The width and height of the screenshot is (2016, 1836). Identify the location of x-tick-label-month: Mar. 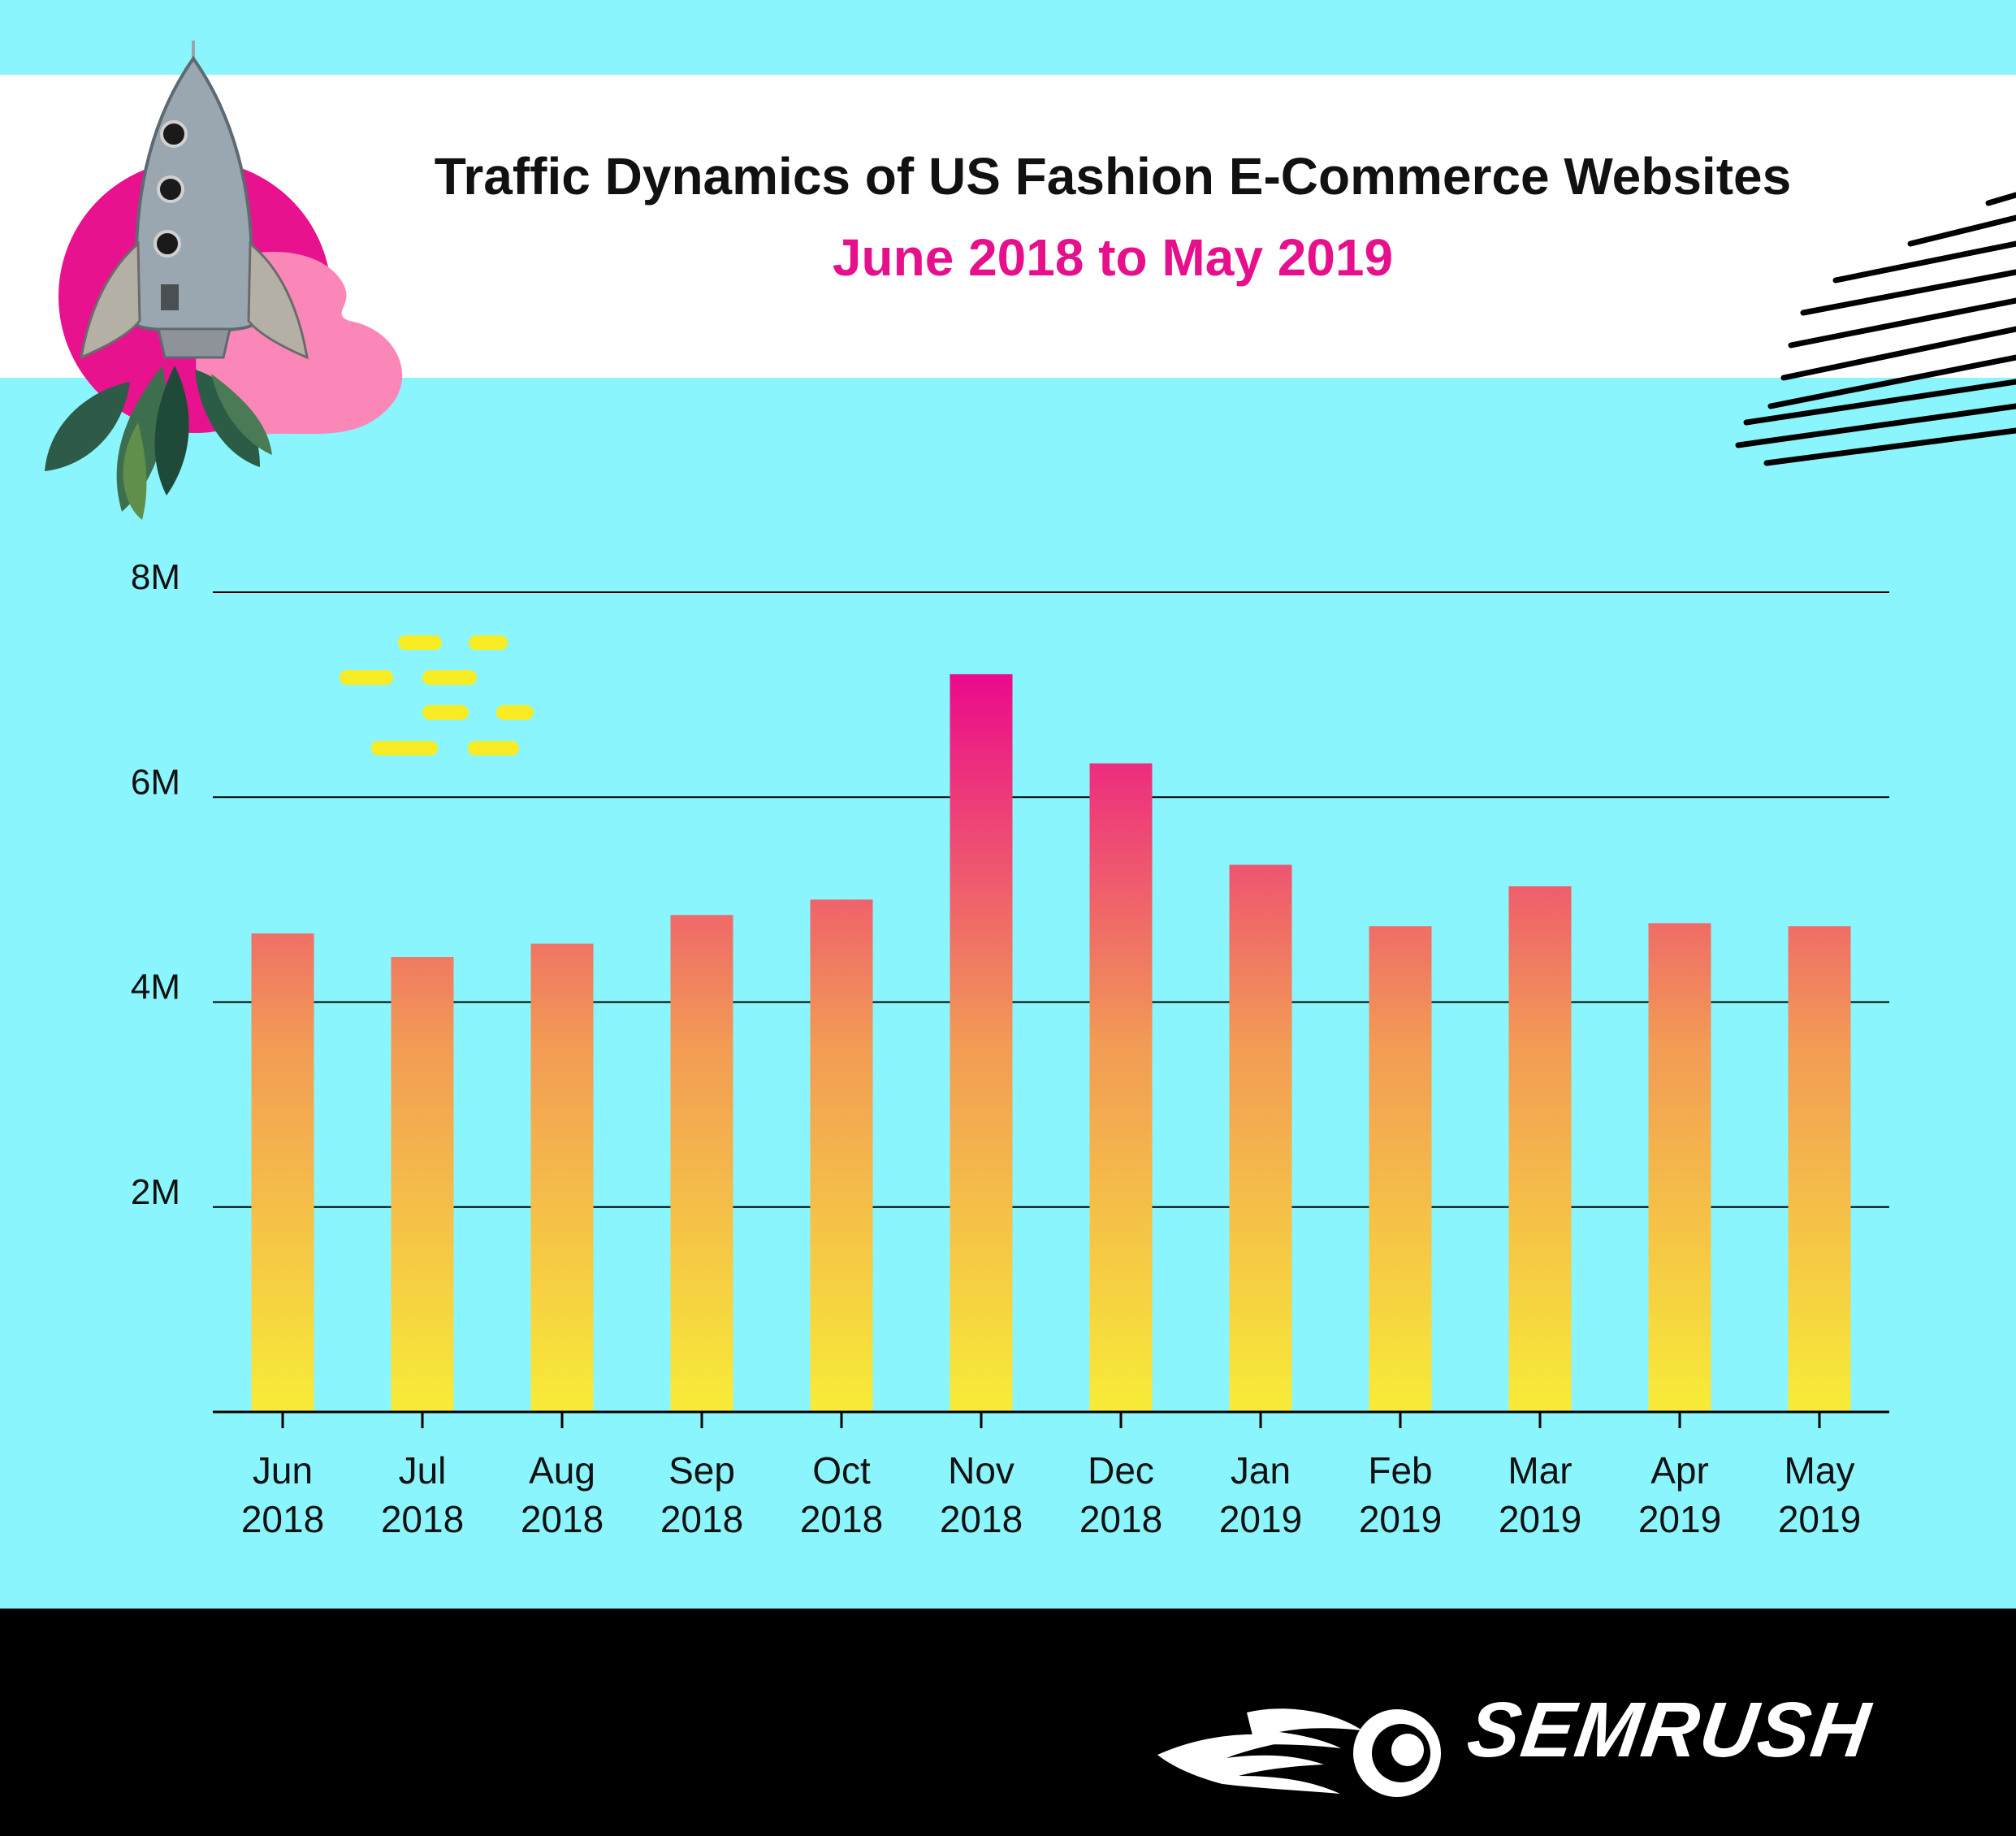
(1540, 1470).